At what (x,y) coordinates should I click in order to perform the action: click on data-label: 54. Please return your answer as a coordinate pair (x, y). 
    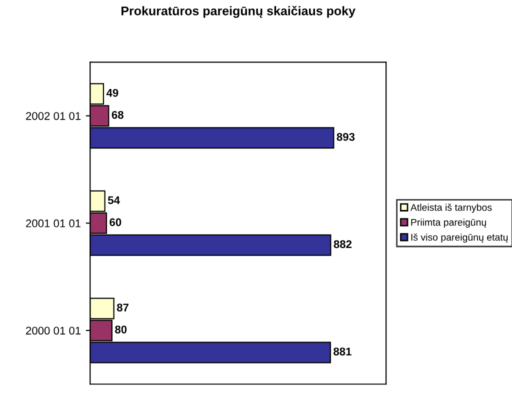
    Looking at the image, I should click on (114, 200).